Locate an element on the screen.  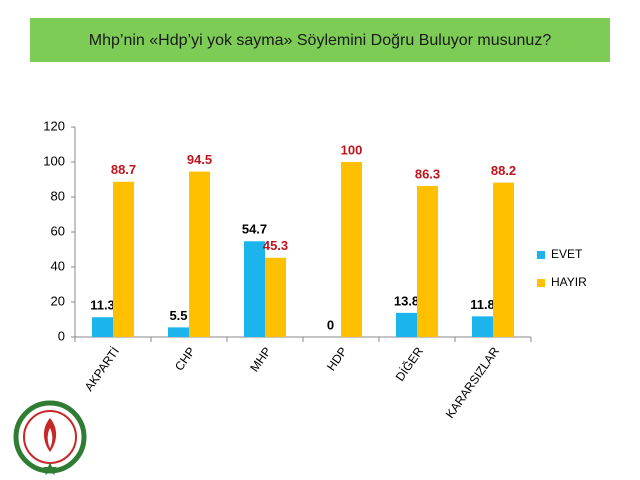
x-tick-label: MHP is located at coordinates (260, 360).